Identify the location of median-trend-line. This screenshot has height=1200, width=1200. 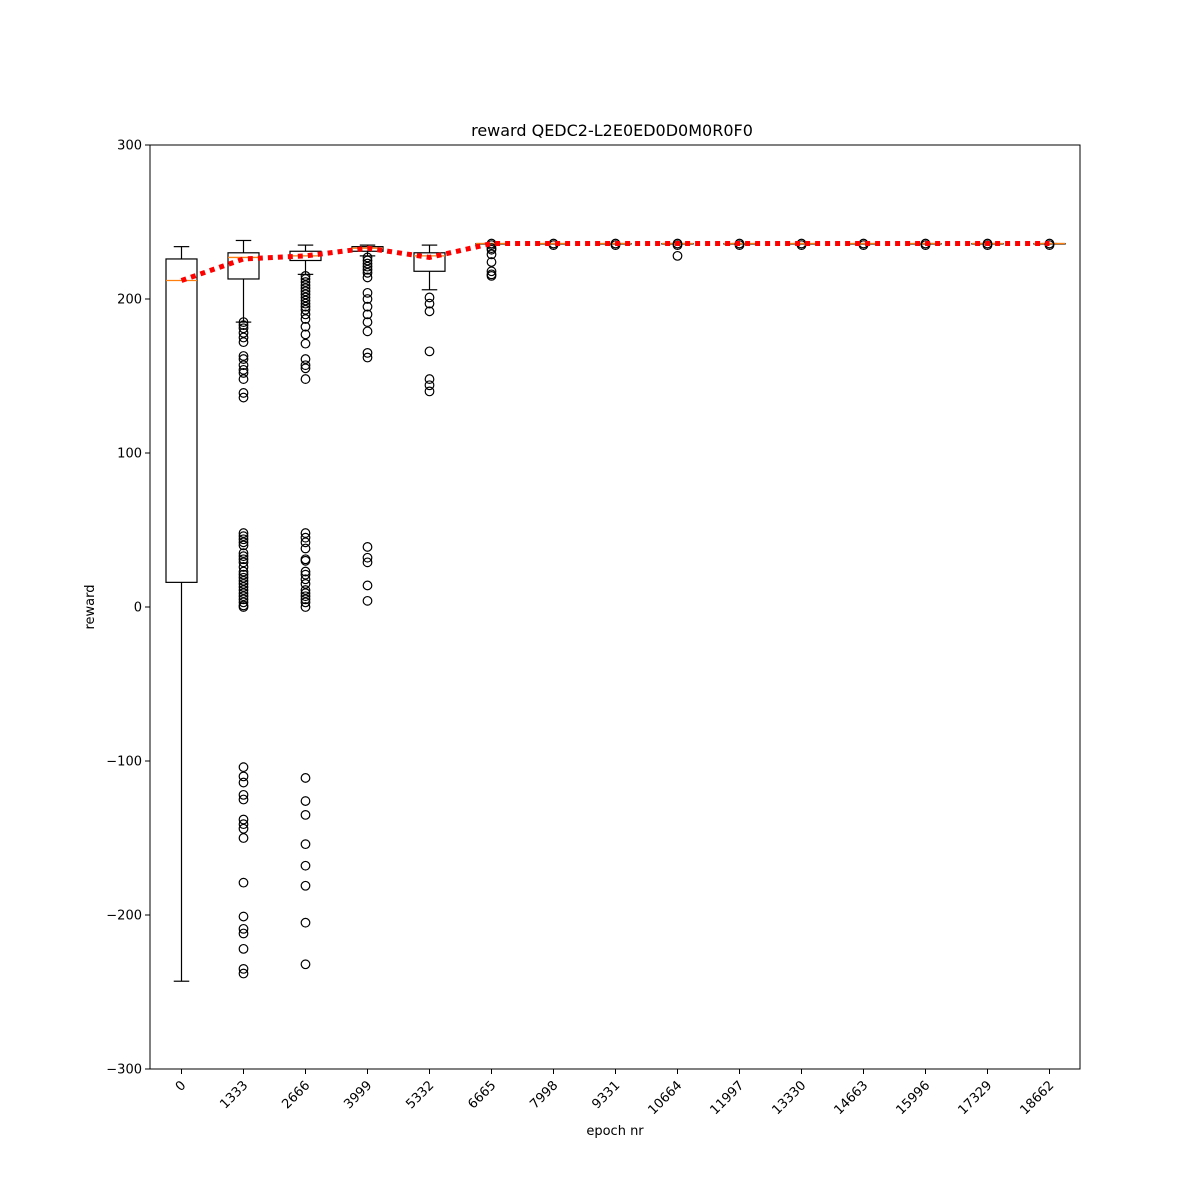
(615, 262).